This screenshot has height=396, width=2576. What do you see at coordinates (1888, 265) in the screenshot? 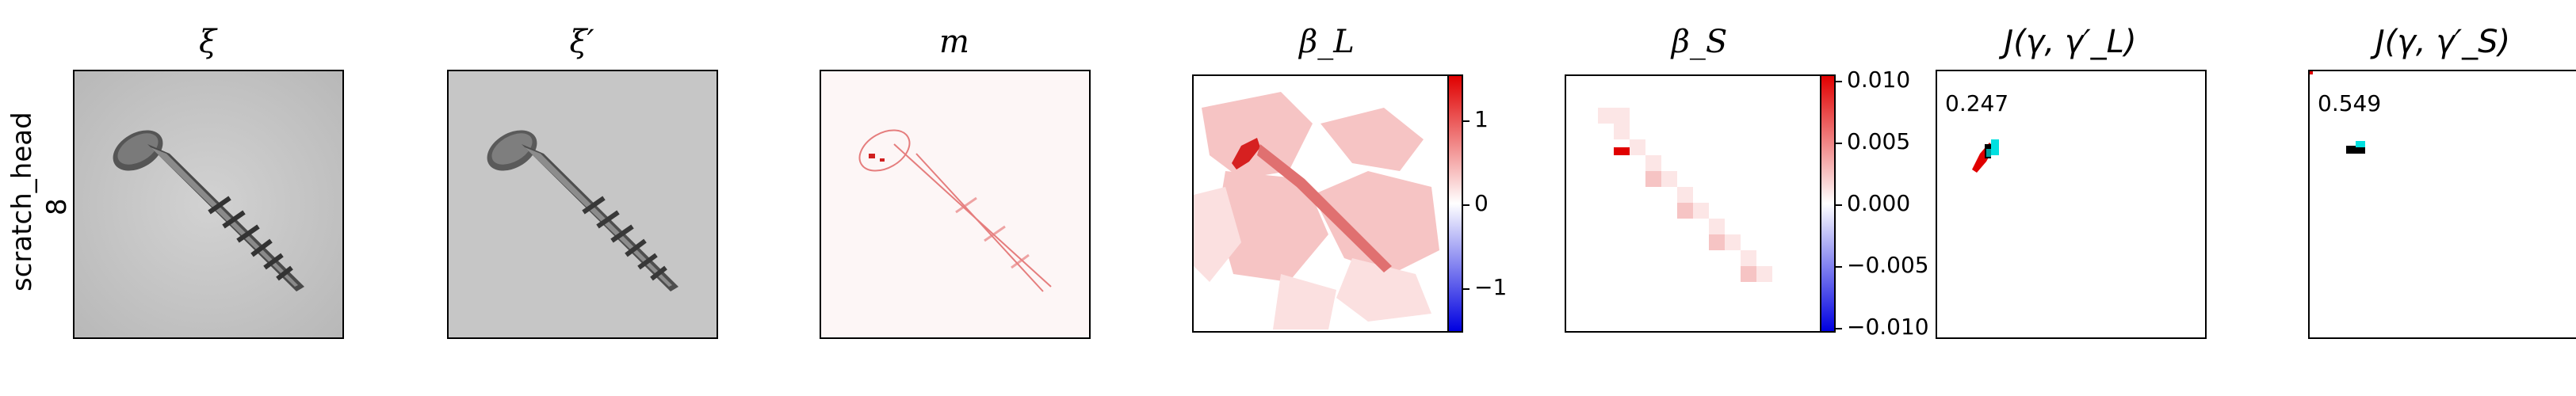
I see `colorbar-s-tick-label: −0.005` at bounding box center [1888, 265].